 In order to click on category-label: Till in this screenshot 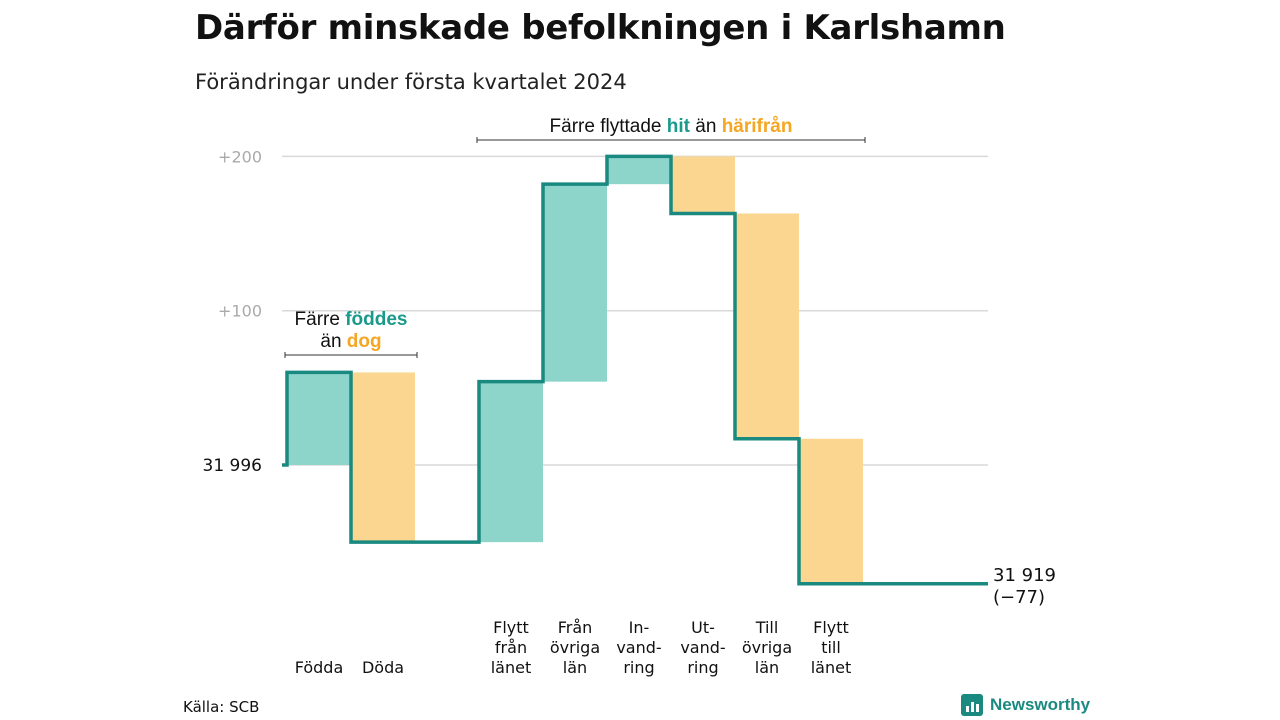, I will do `click(767, 627)`.